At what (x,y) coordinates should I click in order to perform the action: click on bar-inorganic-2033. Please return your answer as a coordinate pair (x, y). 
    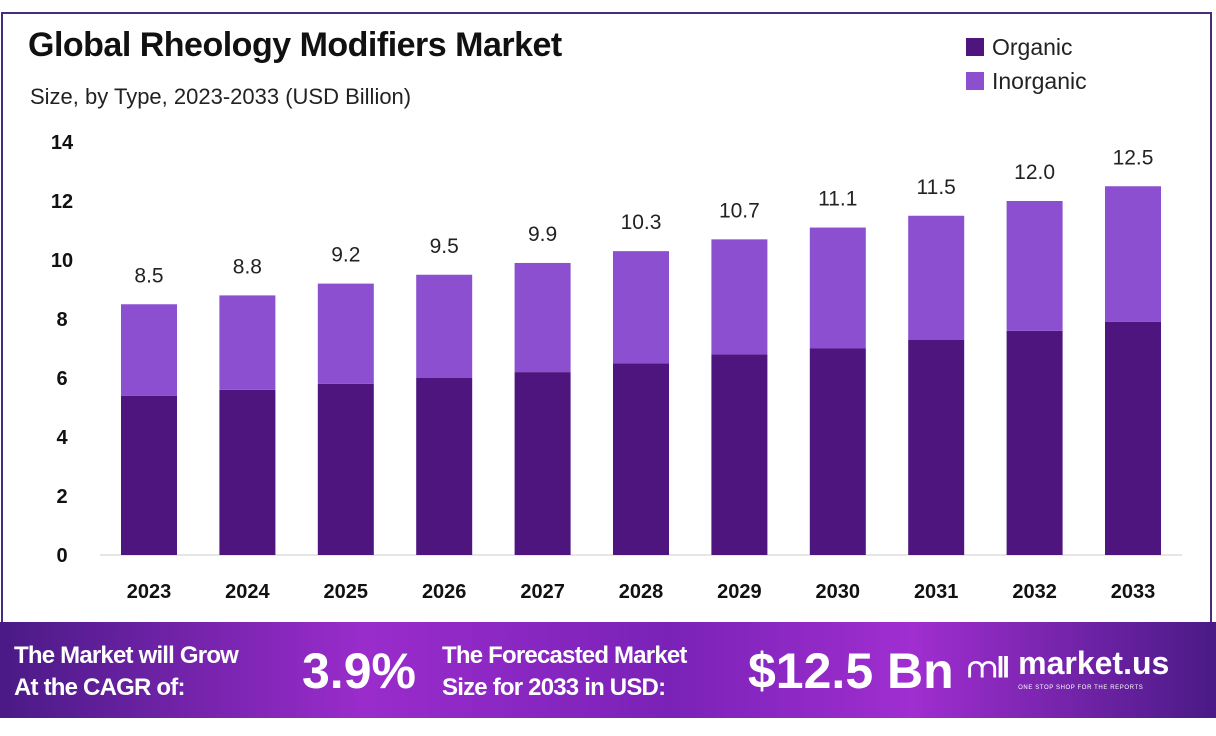
    Looking at the image, I should click on (1133, 254).